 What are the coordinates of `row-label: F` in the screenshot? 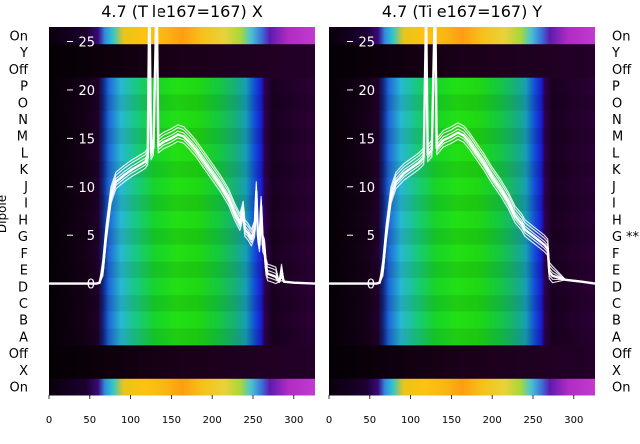 It's located at (615, 254).